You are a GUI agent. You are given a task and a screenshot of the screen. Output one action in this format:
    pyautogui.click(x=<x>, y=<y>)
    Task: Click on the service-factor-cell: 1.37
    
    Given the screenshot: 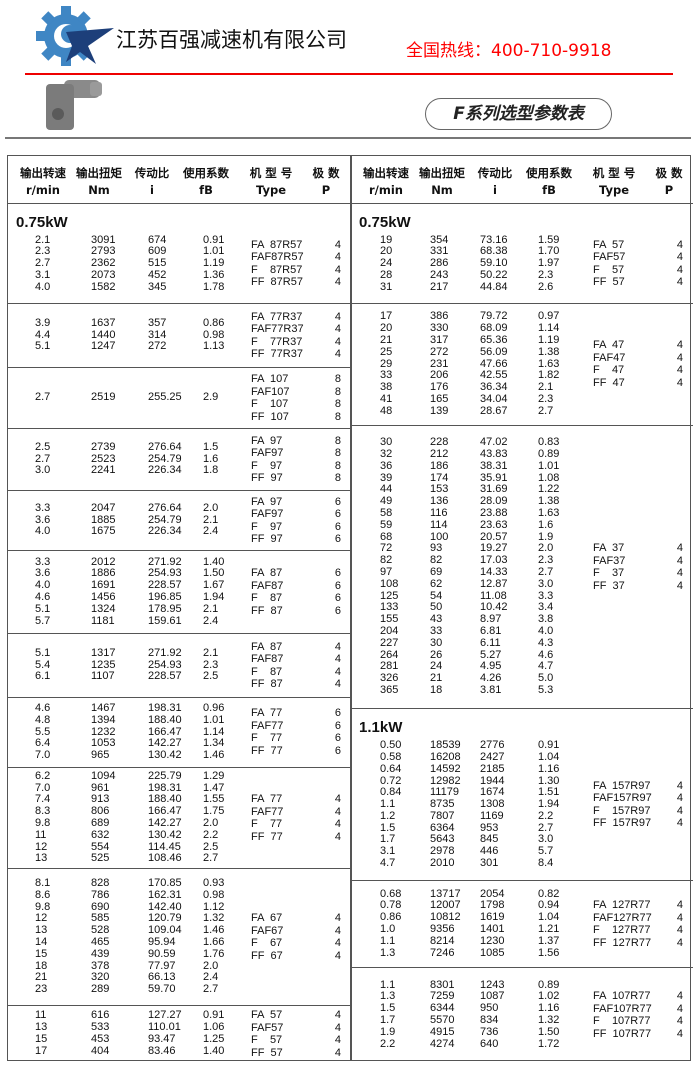 What is the action you would take?
    pyautogui.click(x=549, y=940)
    